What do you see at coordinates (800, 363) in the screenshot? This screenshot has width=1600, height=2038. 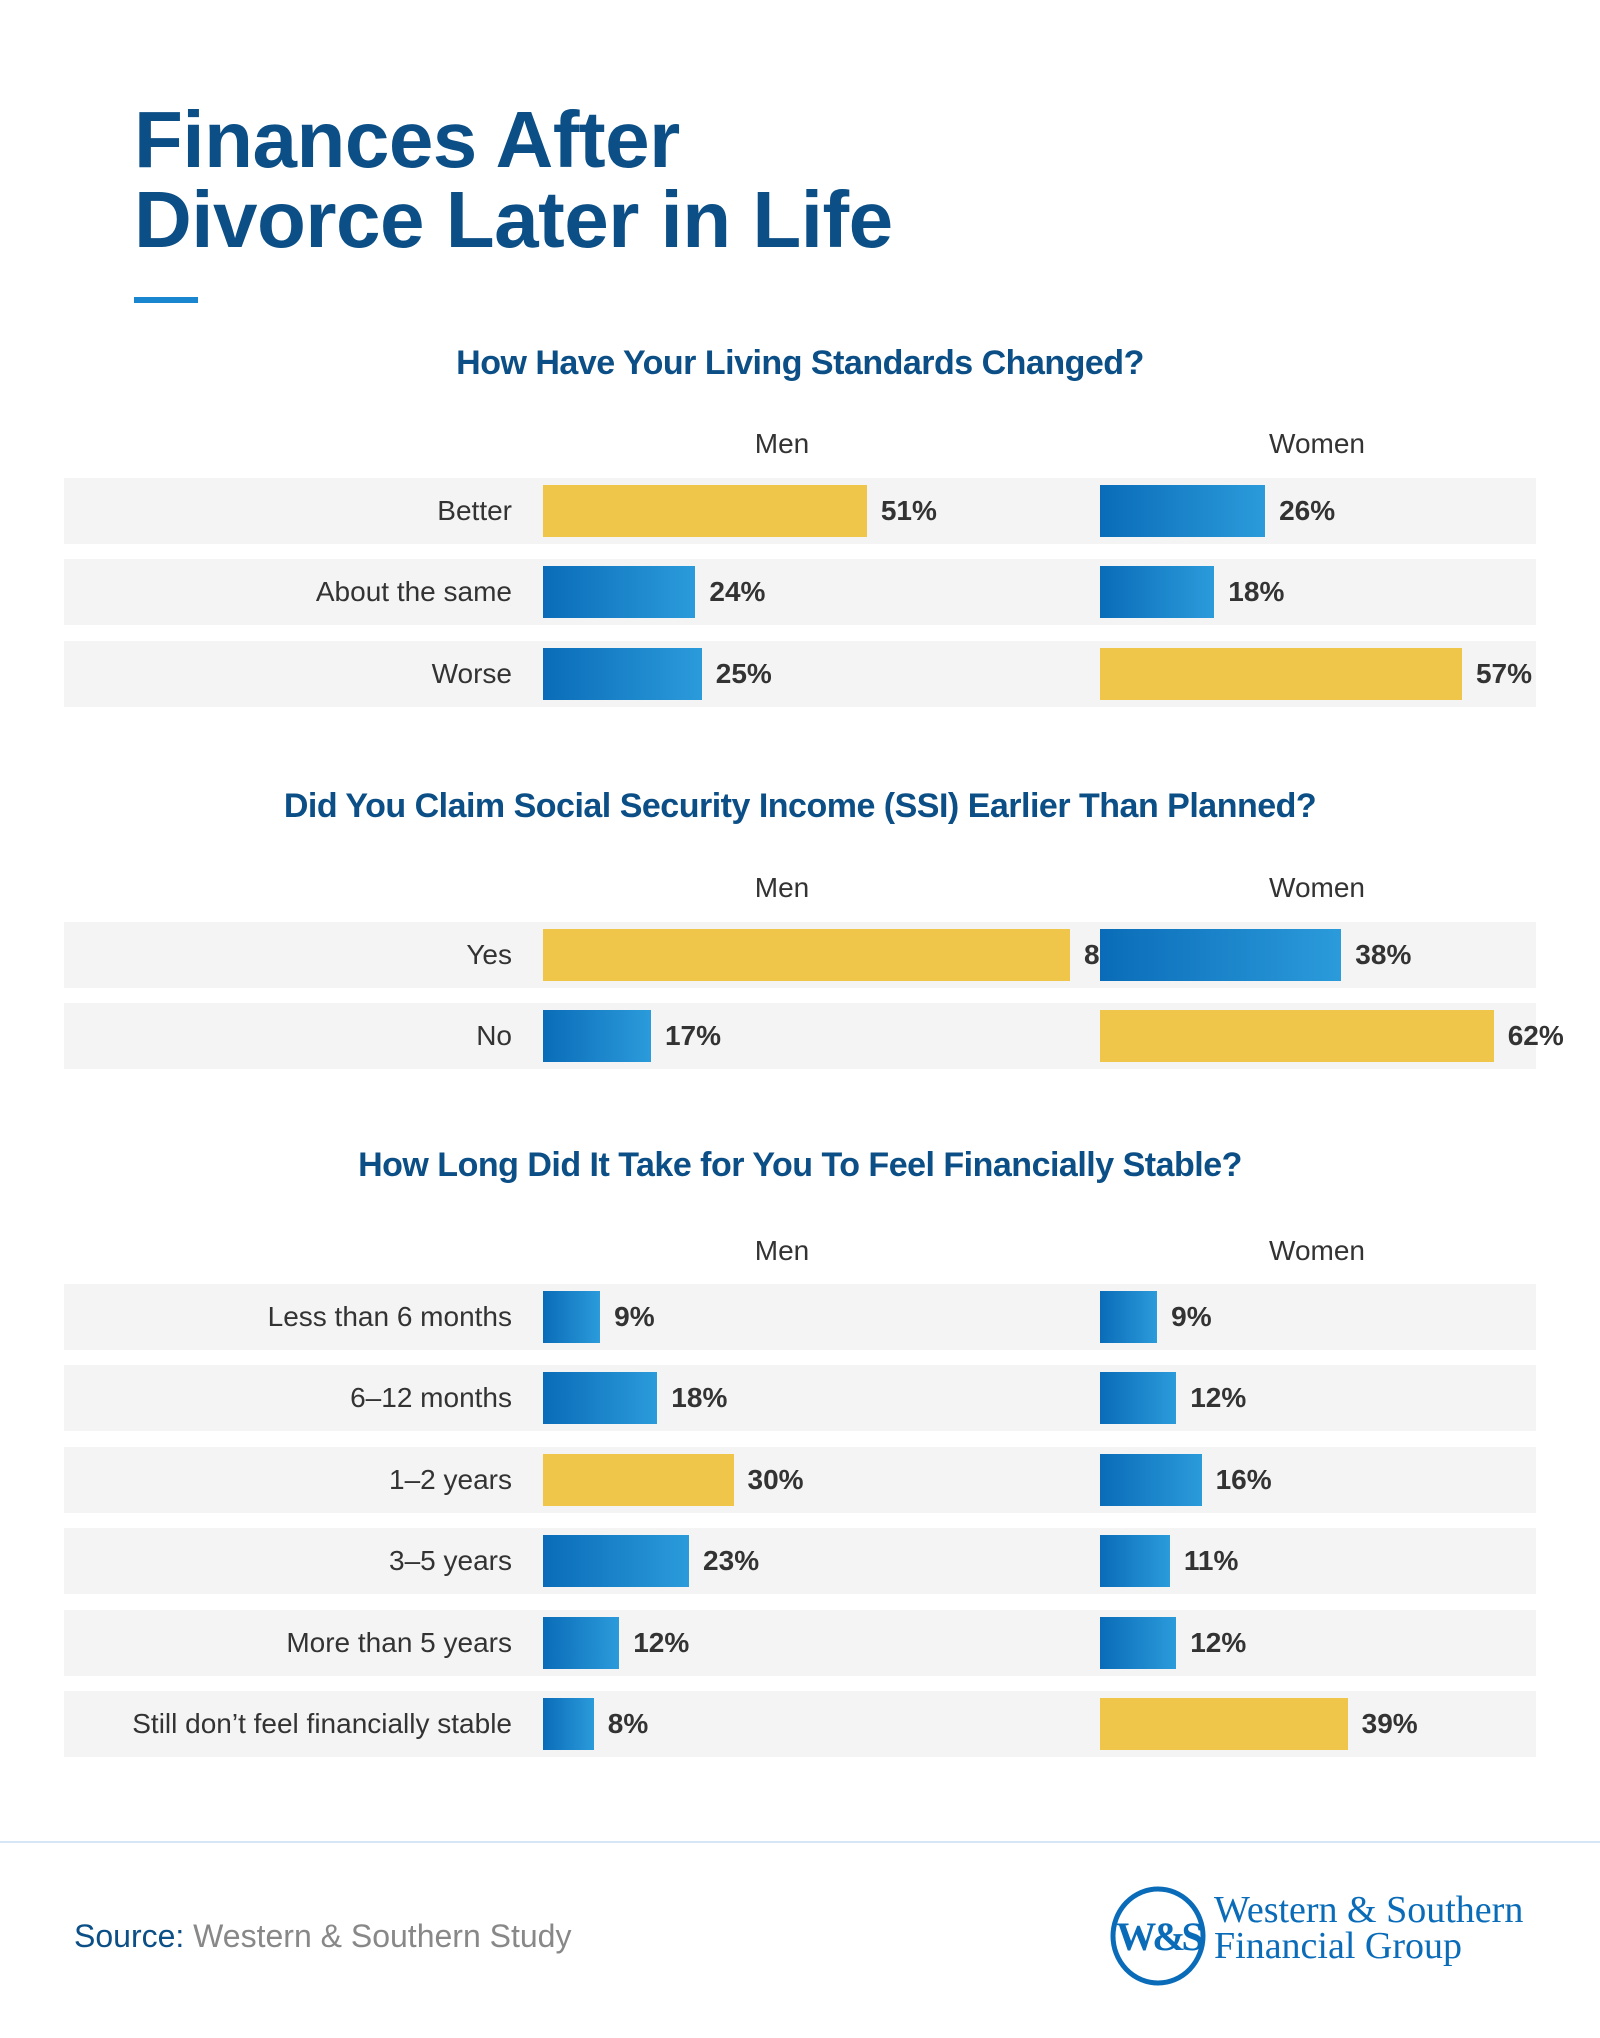 I see `chart-title: How Have Your Living Standards Changed?` at bounding box center [800, 363].